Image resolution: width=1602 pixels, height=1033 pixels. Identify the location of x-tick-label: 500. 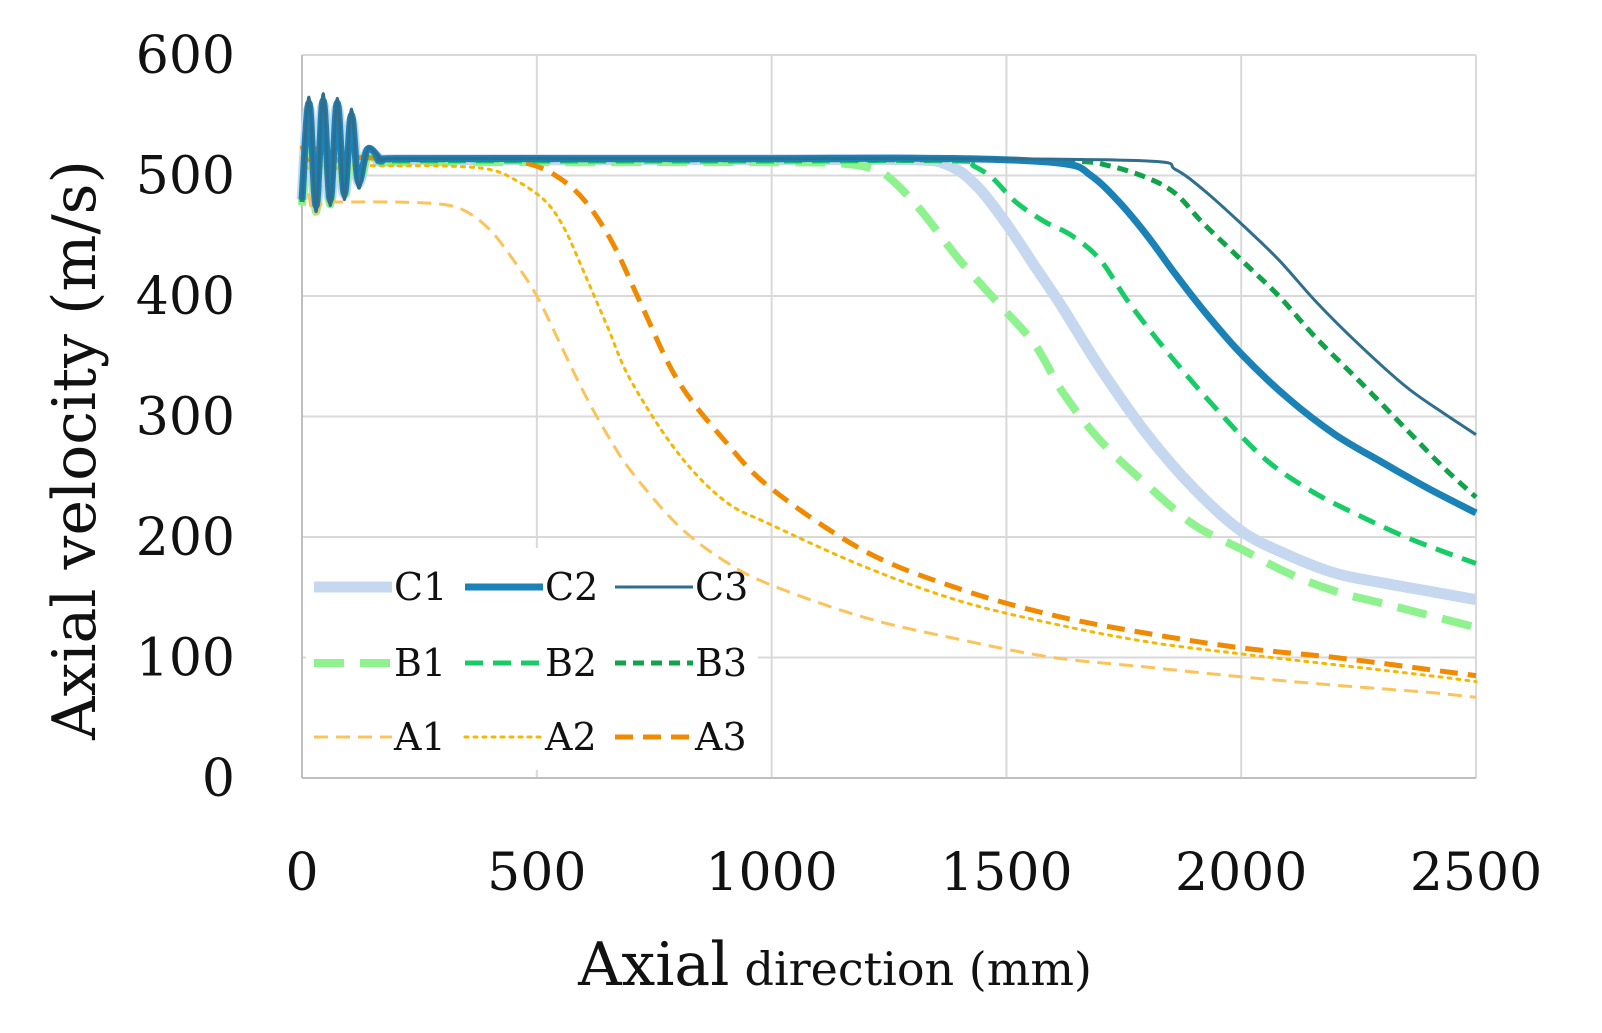
(536, 873).